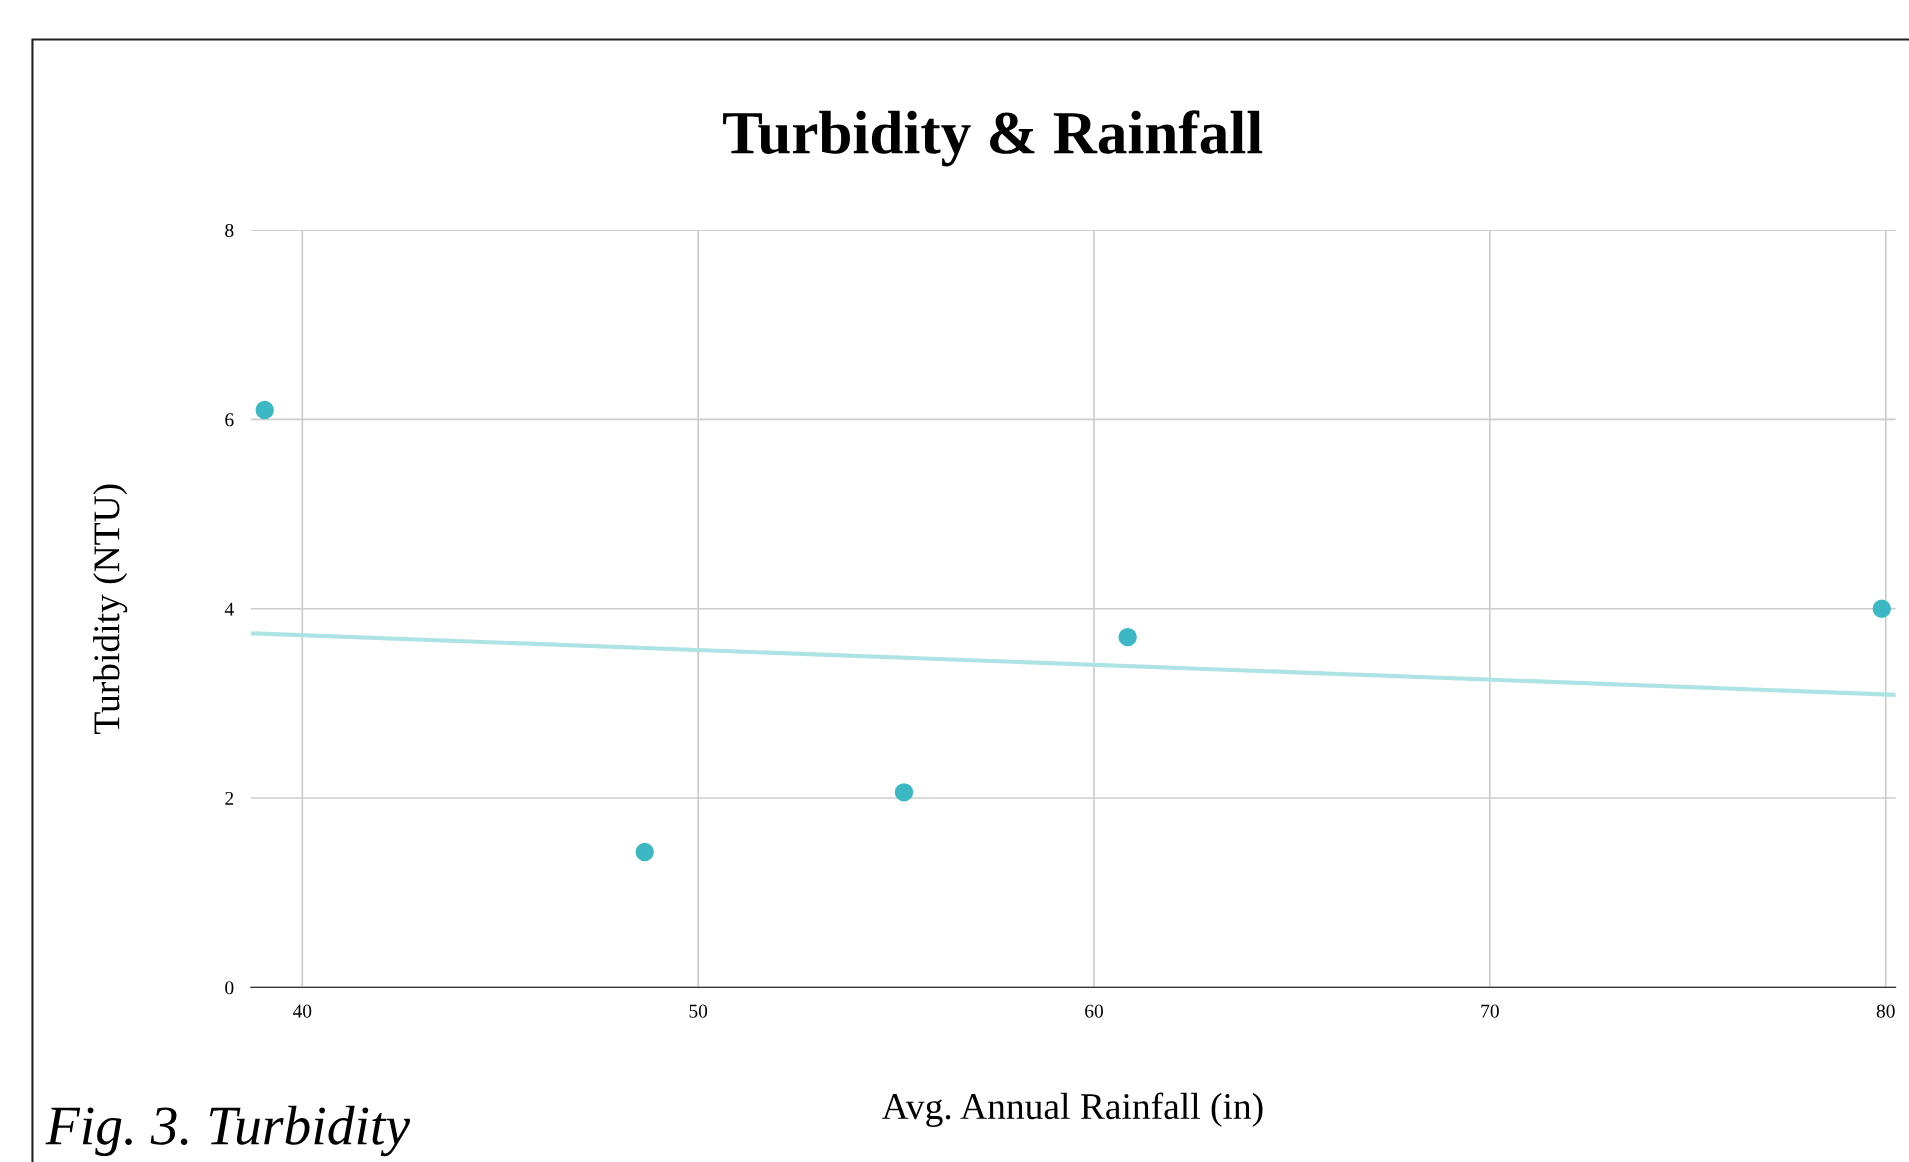  Describe the element at coordinates (1885, 1011) in the screenshot. I see `x-tick-label: 80` at that location.